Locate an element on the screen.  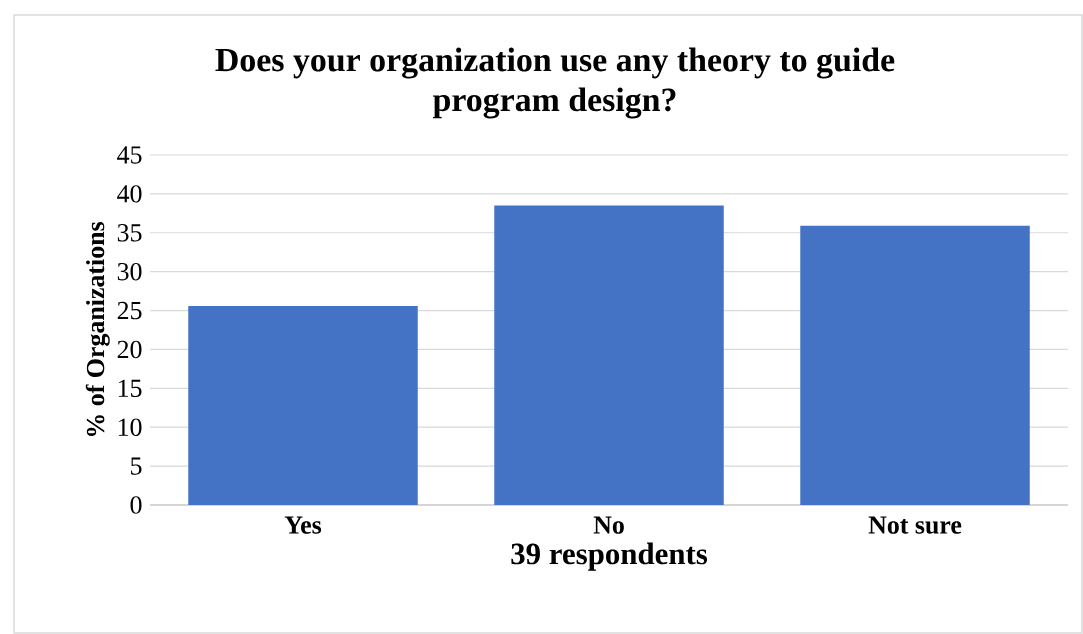
y-tick-label: 10 is located at coordinates (130, 427).